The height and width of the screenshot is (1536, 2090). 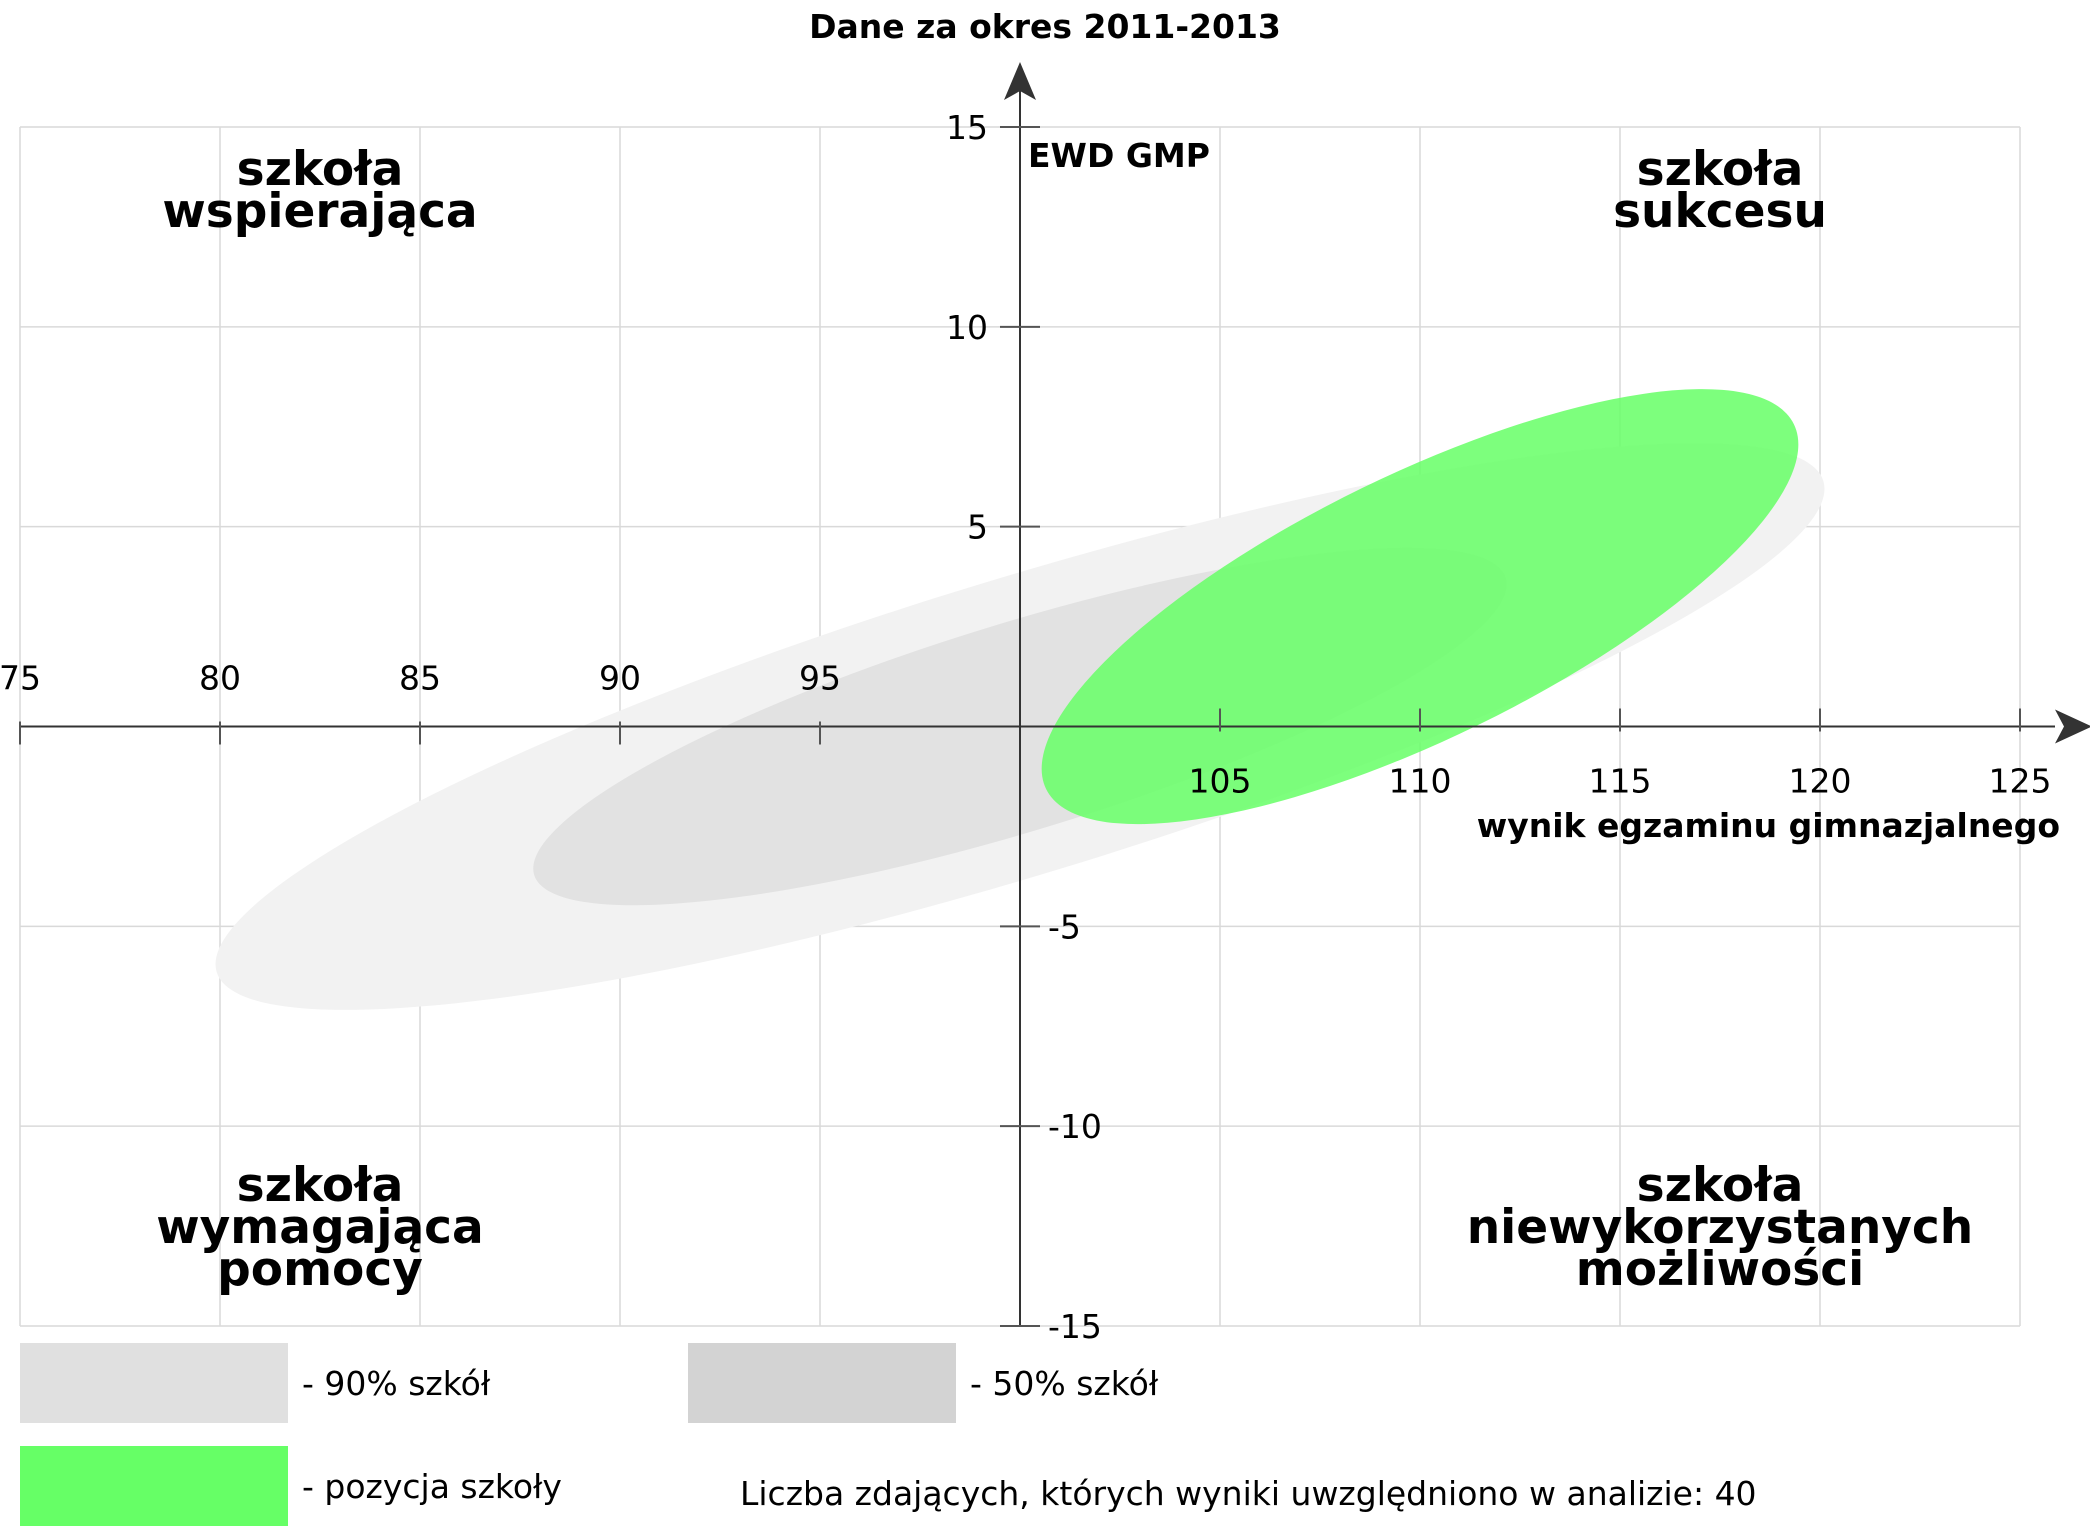 I want to click on x-tick-label: 105, so click(x=1220, y=781).